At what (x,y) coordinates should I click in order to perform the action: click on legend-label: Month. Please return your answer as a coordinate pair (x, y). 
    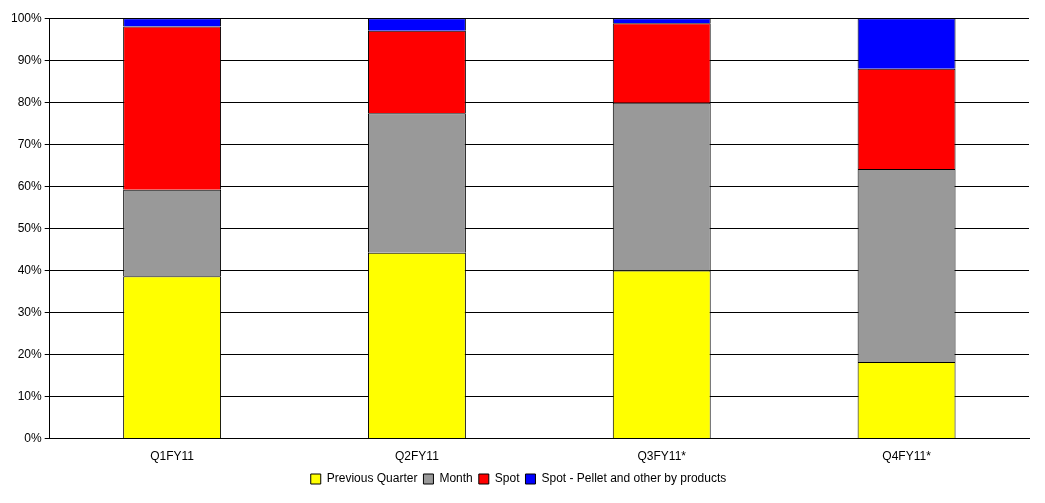
    Looking at the image, I should click on (456, 478).